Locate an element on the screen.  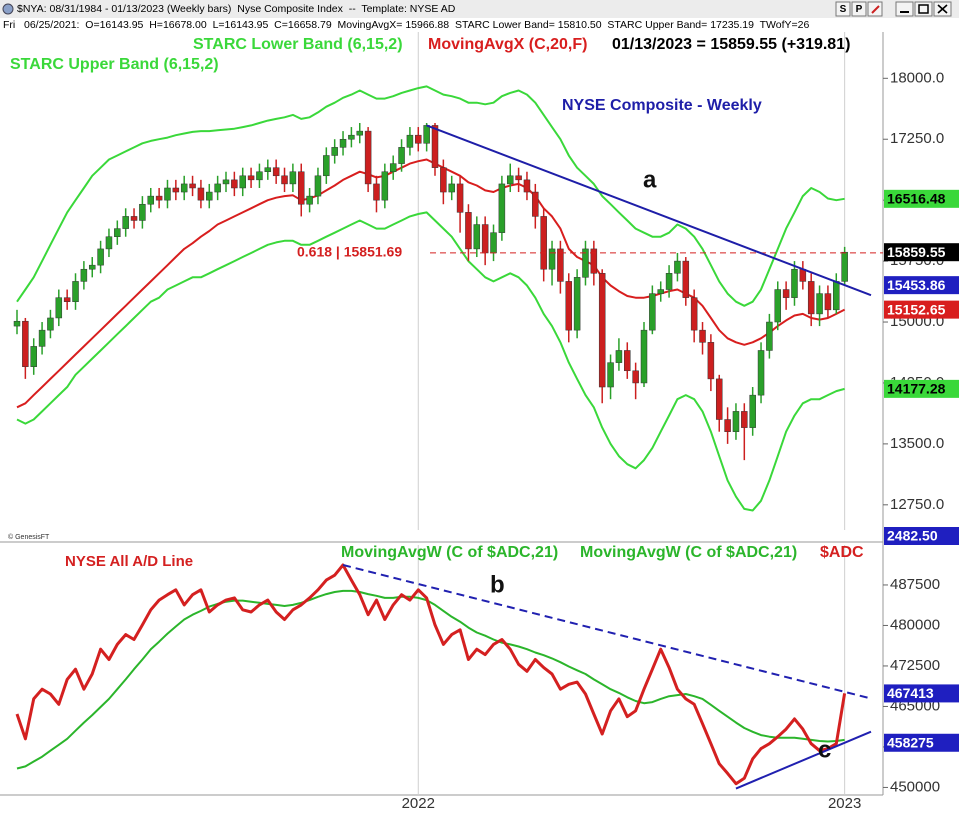
x-tick-label: 2023 is located at coordinates (844, 803).